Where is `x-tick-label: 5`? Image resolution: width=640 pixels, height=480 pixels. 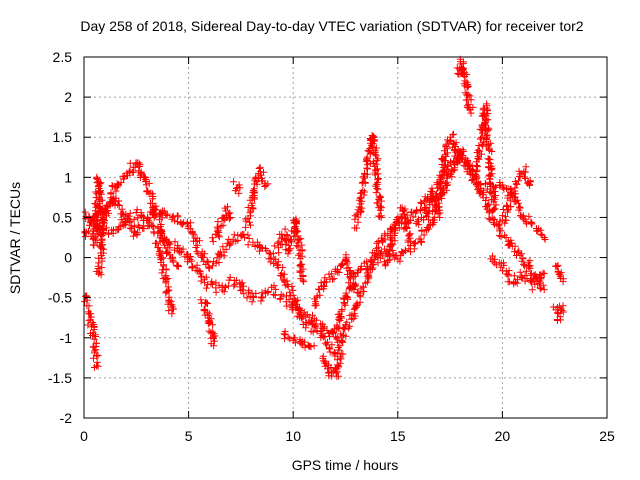 x-tick-label: 5 is located at coordinates (189, 436).